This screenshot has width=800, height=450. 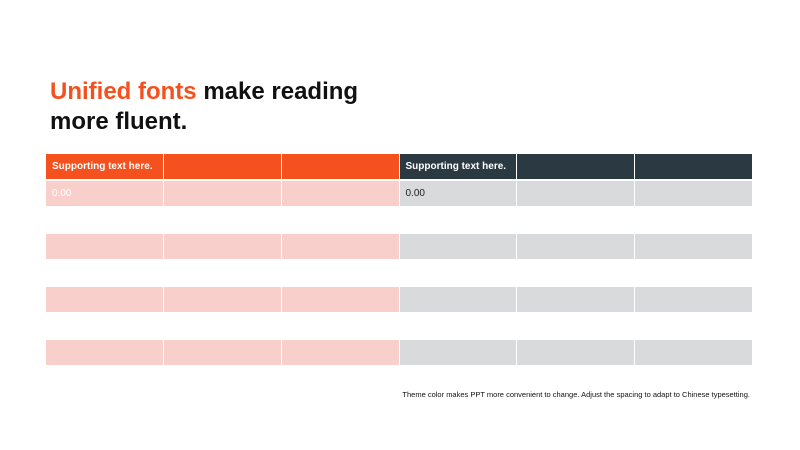 What do you see at coordinates (119, 121) in the screenshot?
I see `title-line-2: more fluent.` at bounding box center [119, 121].